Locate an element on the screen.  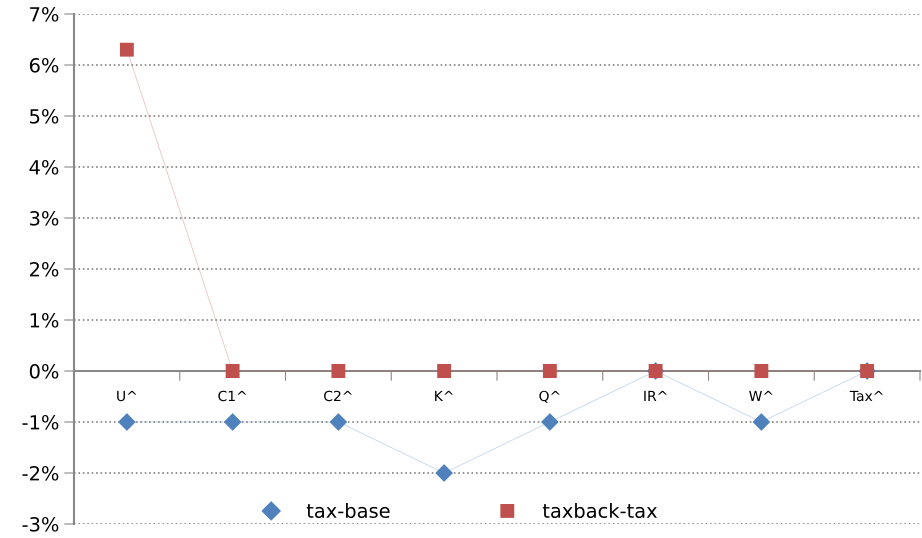
y-tick-label: 7% is located at coordinates (44, 14).